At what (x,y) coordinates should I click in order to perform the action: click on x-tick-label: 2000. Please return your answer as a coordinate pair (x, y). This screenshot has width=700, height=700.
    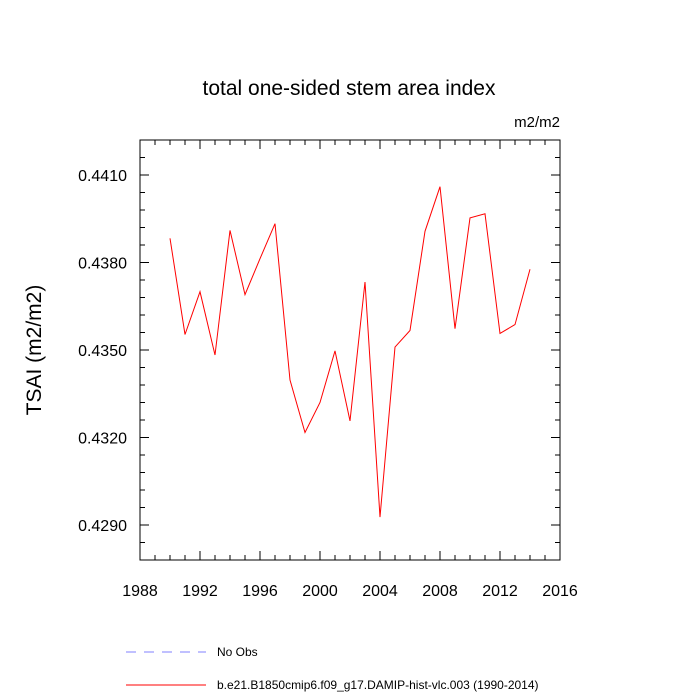
    Looking at the image, I should click on (320, 591).